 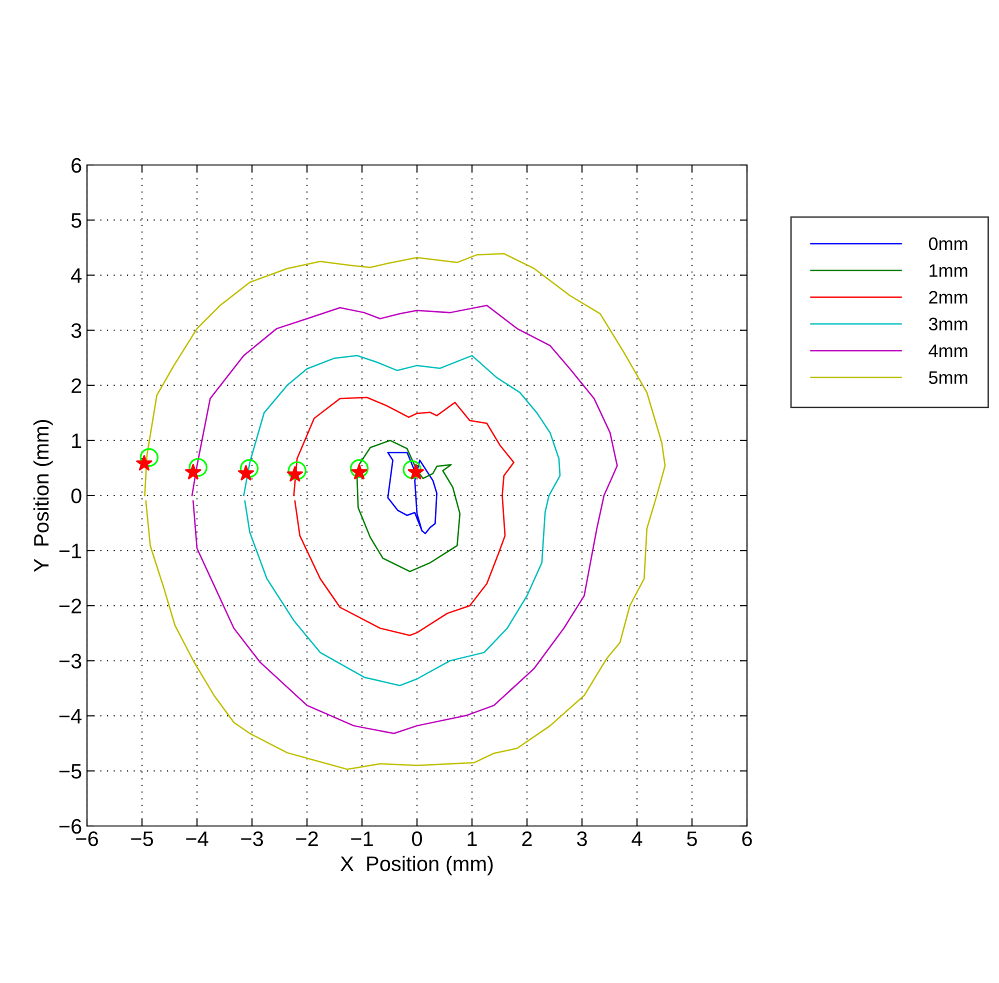 I want to click on legend-label: 2mm, so click(x=948, y=297).